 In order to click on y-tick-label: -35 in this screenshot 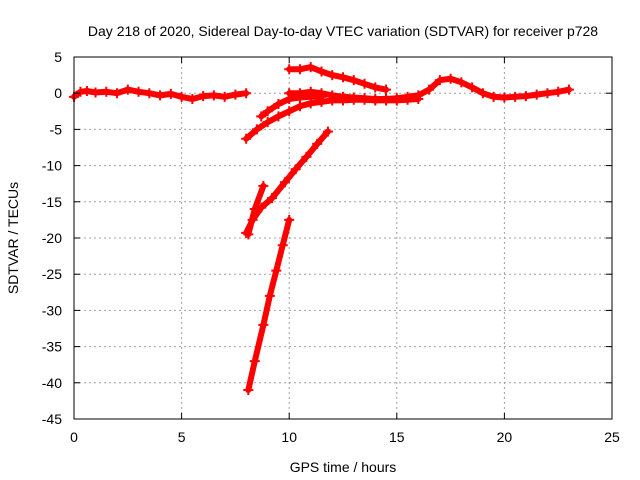, I will do `click(52, 347)`.